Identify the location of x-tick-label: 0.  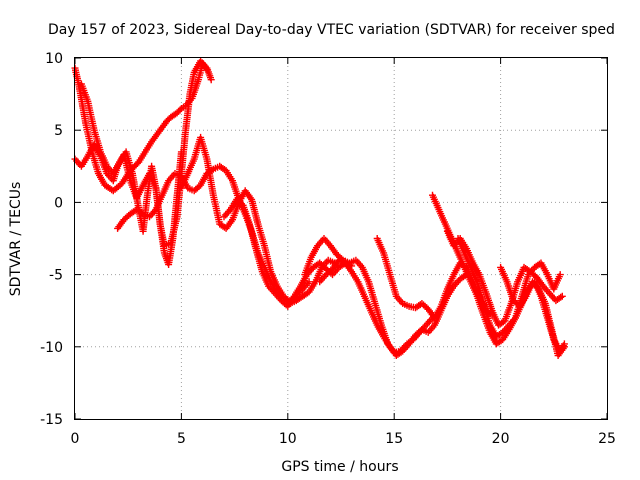
(75, 439).